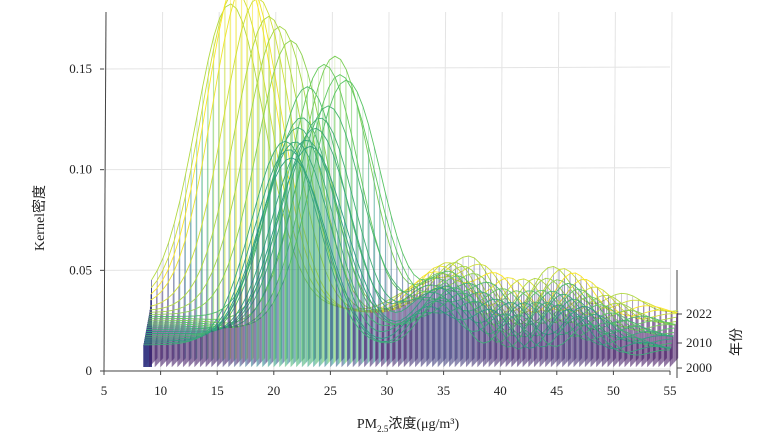 Image resolution: width=763 pixels, height=440 pixels. What do you see at coordinates (80, 68) in the screenshot?
I see `y-tick-label: 0.15` at bounding box center [80, 68].